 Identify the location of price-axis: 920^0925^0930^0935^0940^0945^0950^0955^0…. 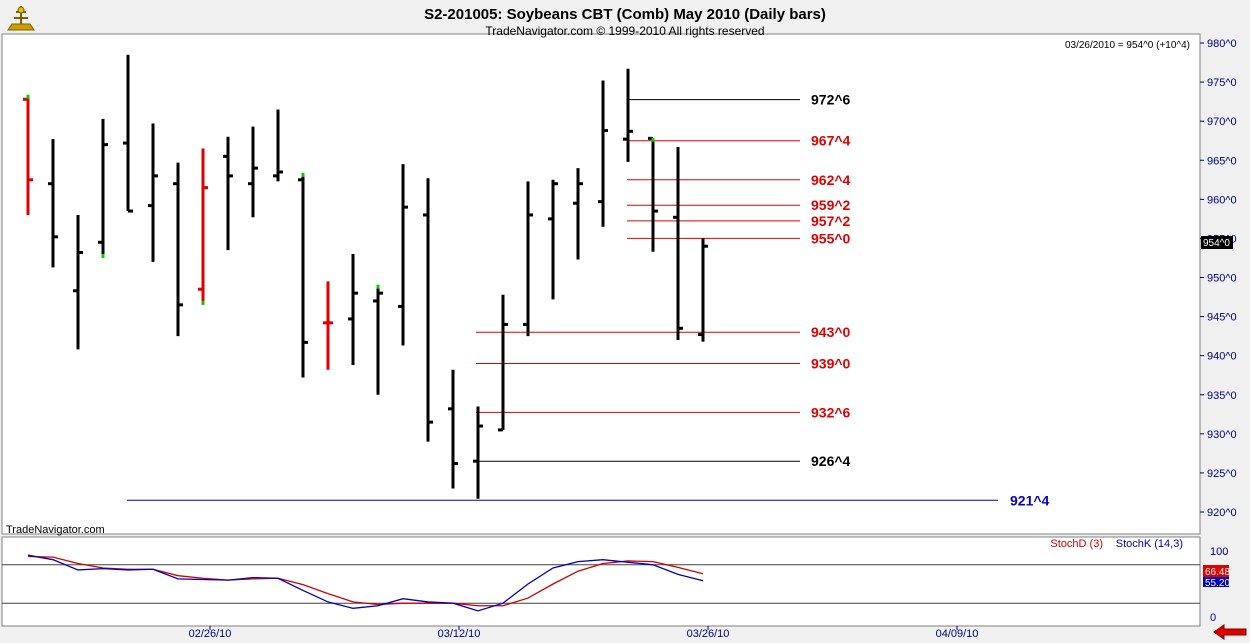
(1218, 278).